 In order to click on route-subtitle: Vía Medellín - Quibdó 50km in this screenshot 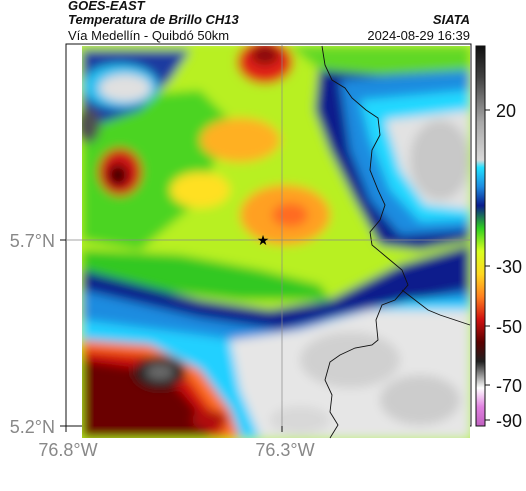, I will do `click(149, 35)`.